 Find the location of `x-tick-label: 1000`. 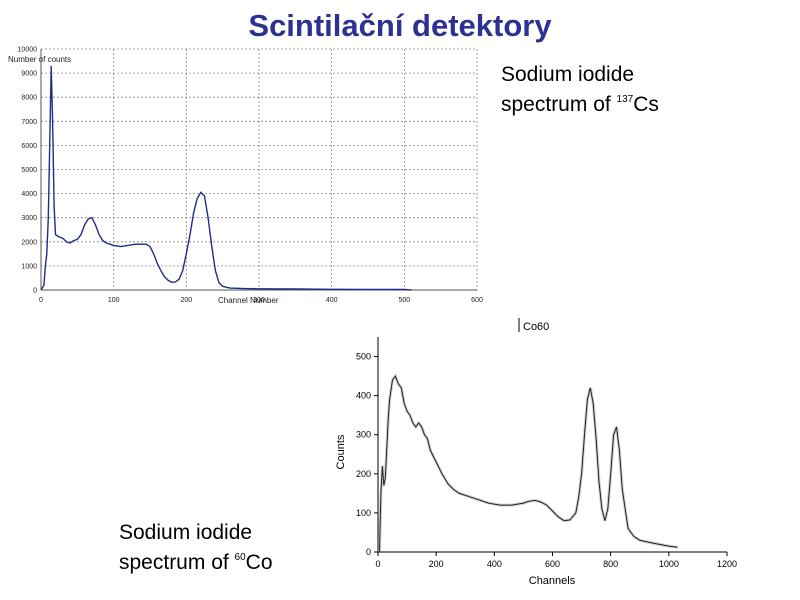

x-tick-label: 1000 is located at coordinates (669, 564).